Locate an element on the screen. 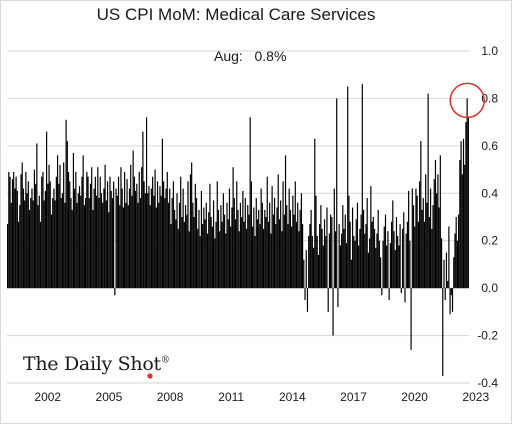 The height and width of the screenshot is (424, 512). x-tick-label: 2023 is located at coordinates (475, 397).